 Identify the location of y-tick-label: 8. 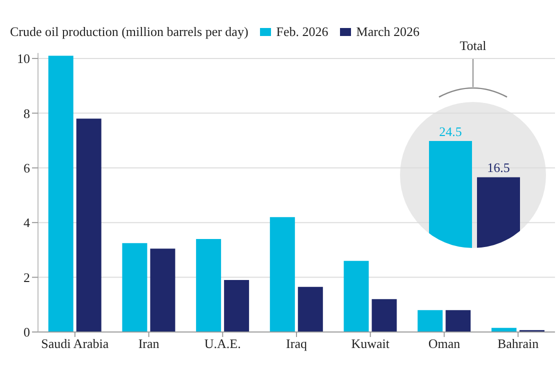
(27, 113).